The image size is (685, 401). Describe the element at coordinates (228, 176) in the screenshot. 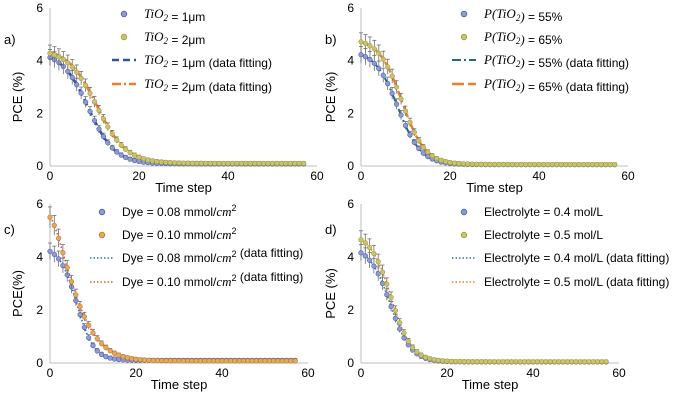

I see `x-tick-label: 40` at that location.